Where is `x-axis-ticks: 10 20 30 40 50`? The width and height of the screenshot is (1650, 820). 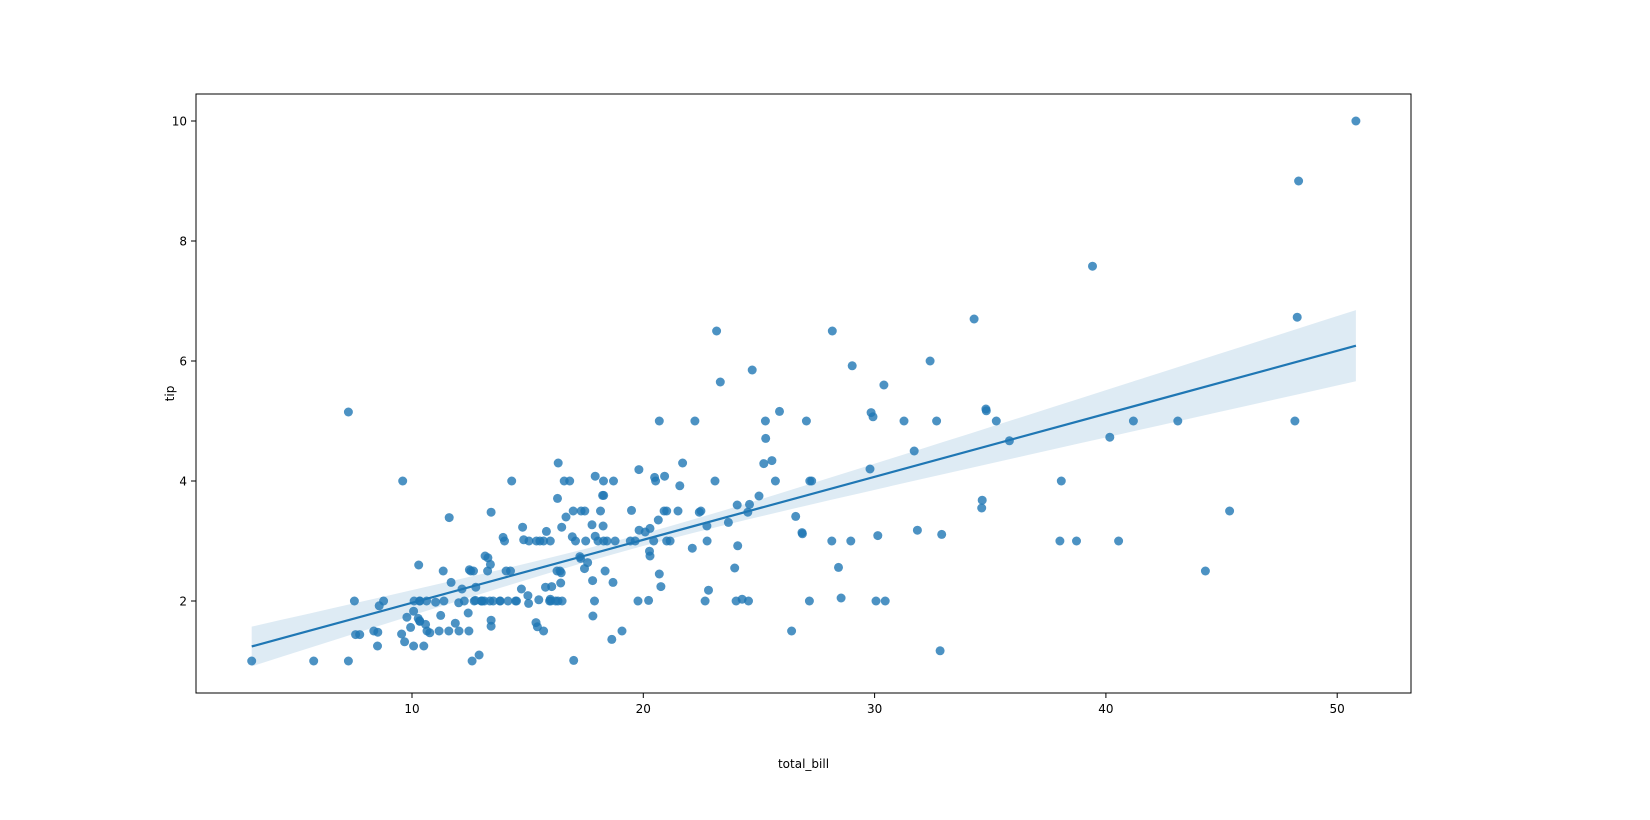 x-axis-ticks: 10 20 30 40 50 is located at coordinates (874, 704).